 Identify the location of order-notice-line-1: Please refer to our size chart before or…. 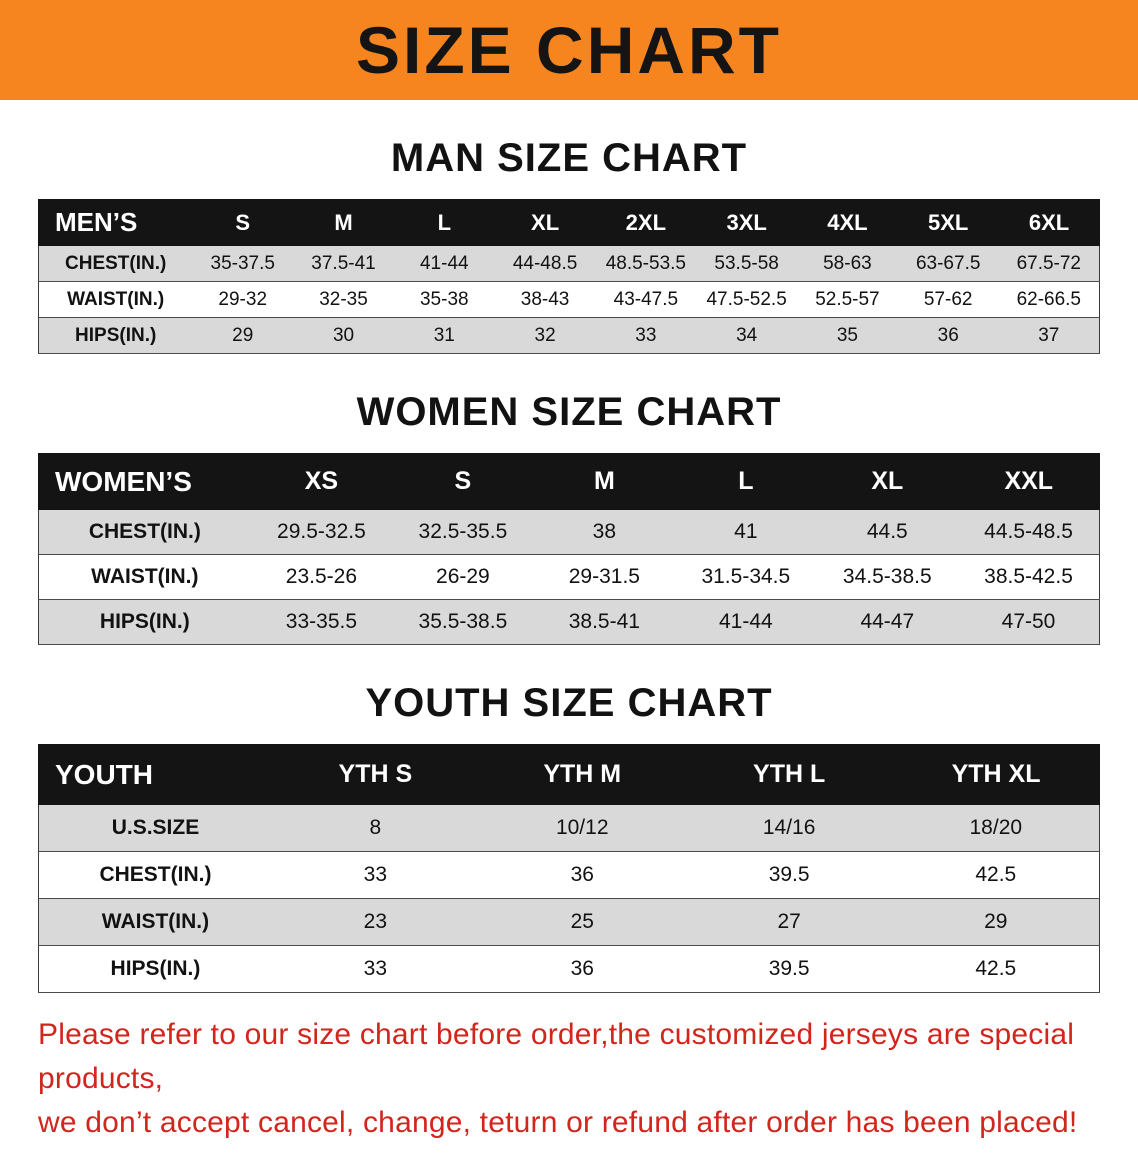
(556, 1056).